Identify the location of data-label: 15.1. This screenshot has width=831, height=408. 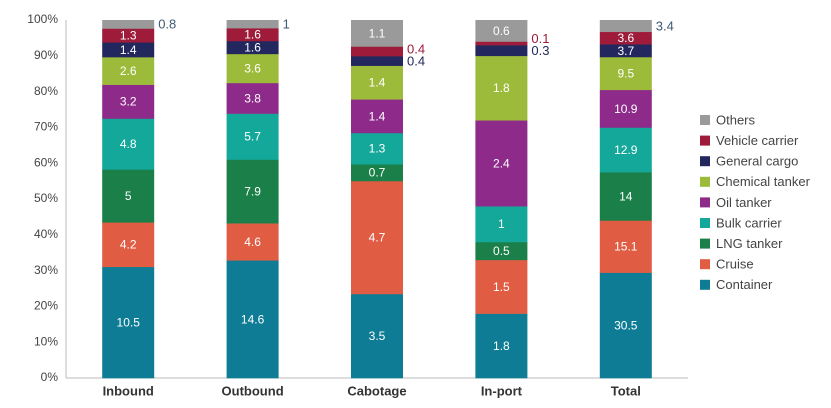
(626, 247).